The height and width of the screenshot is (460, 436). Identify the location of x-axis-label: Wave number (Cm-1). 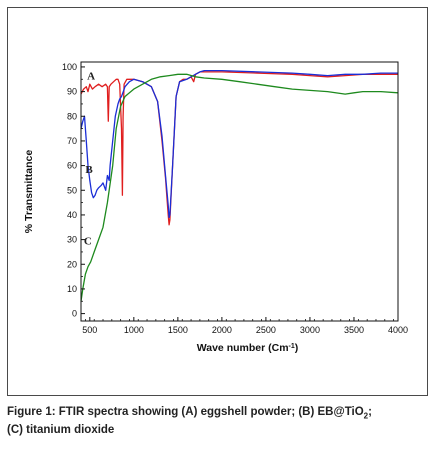
(248, 348).